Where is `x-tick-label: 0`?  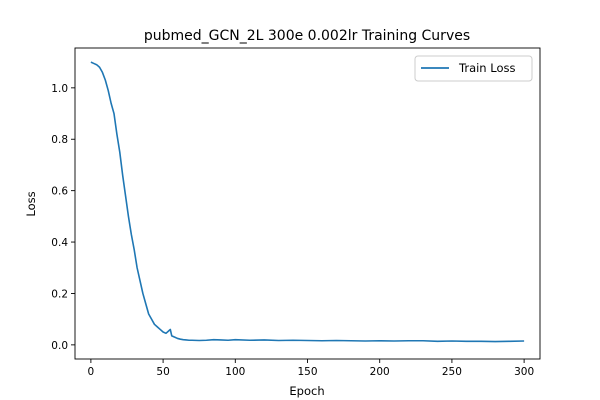
x-tick-label: 0 is located at coordinates (91, 372).